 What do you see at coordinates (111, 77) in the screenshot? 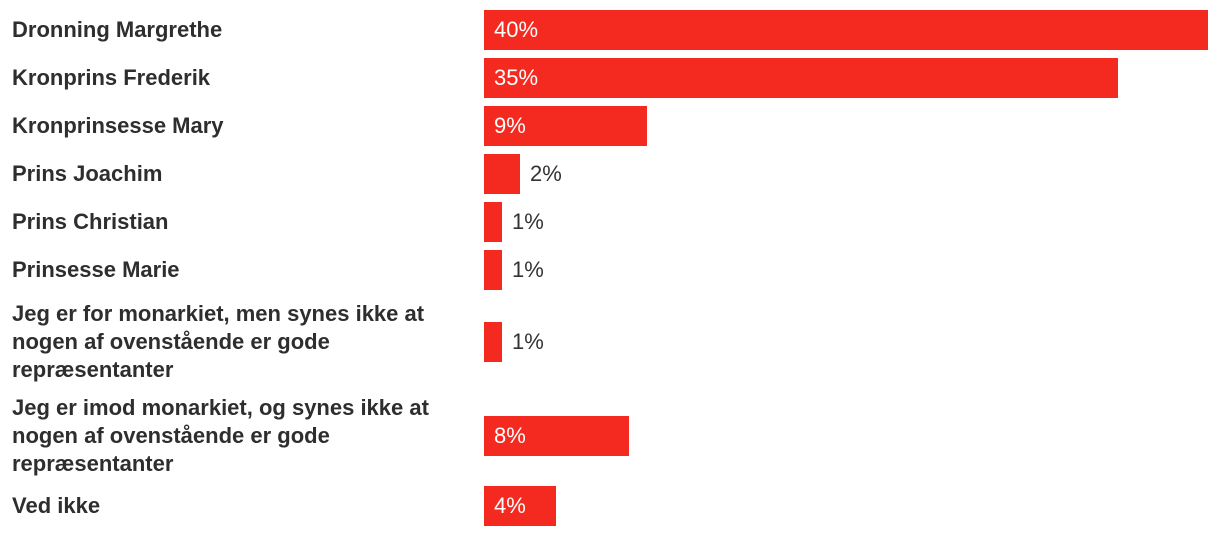
I see `category-label: Kronprins Frederik` at bounding box center [111, 77].